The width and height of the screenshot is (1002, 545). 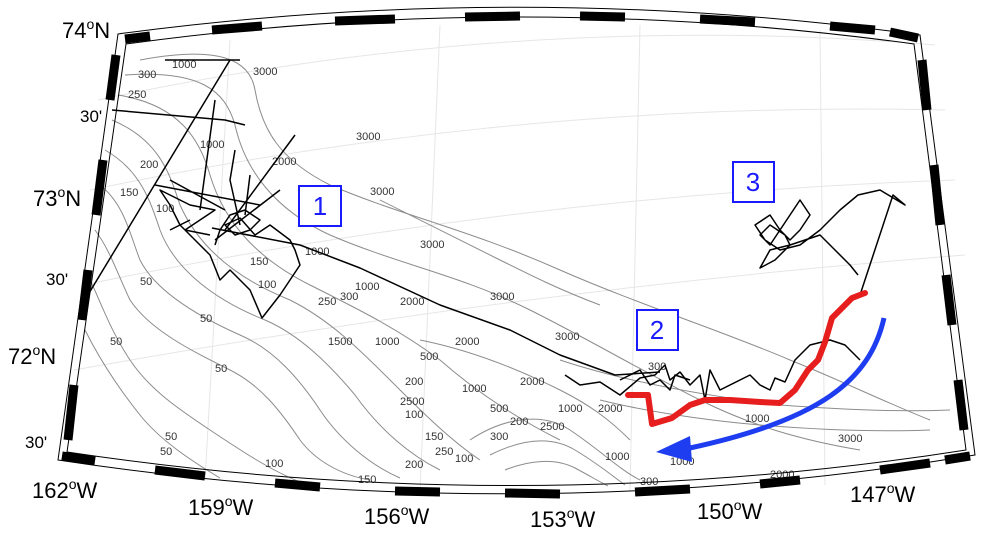 I want to click on lon-label-150w: 150oW, so click(x=730, y=510).